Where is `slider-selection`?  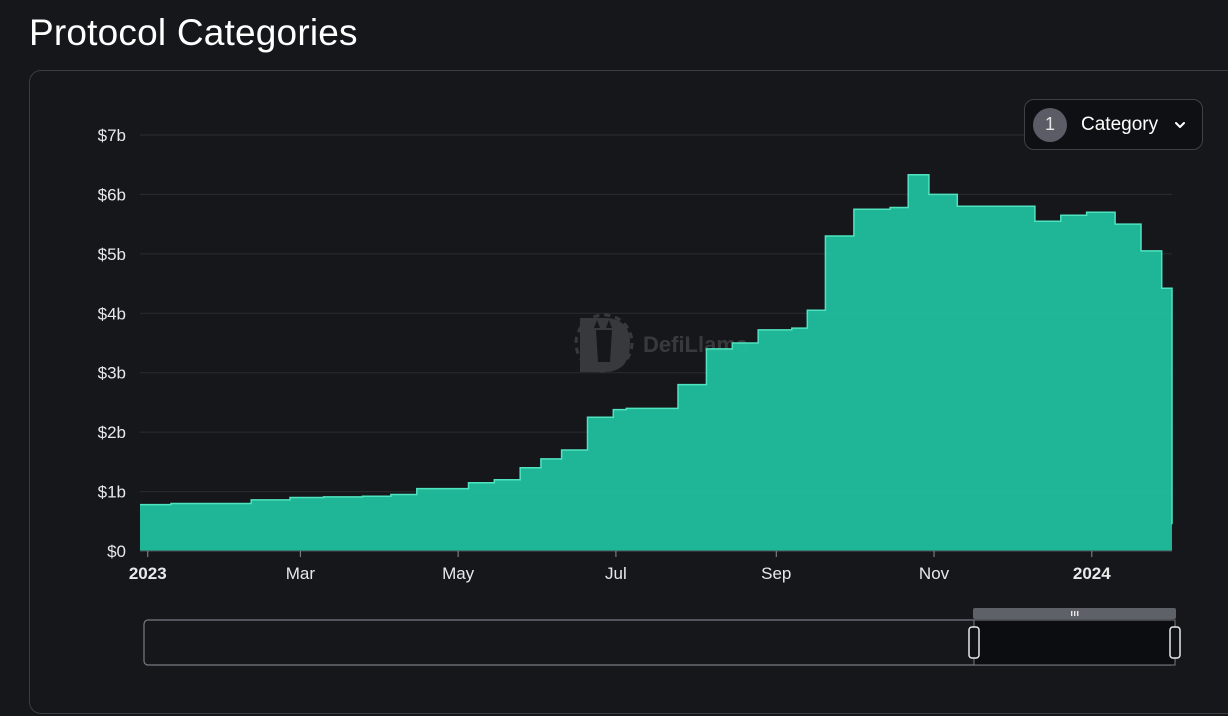 slider-selection is located at coordinates (1074, 642).